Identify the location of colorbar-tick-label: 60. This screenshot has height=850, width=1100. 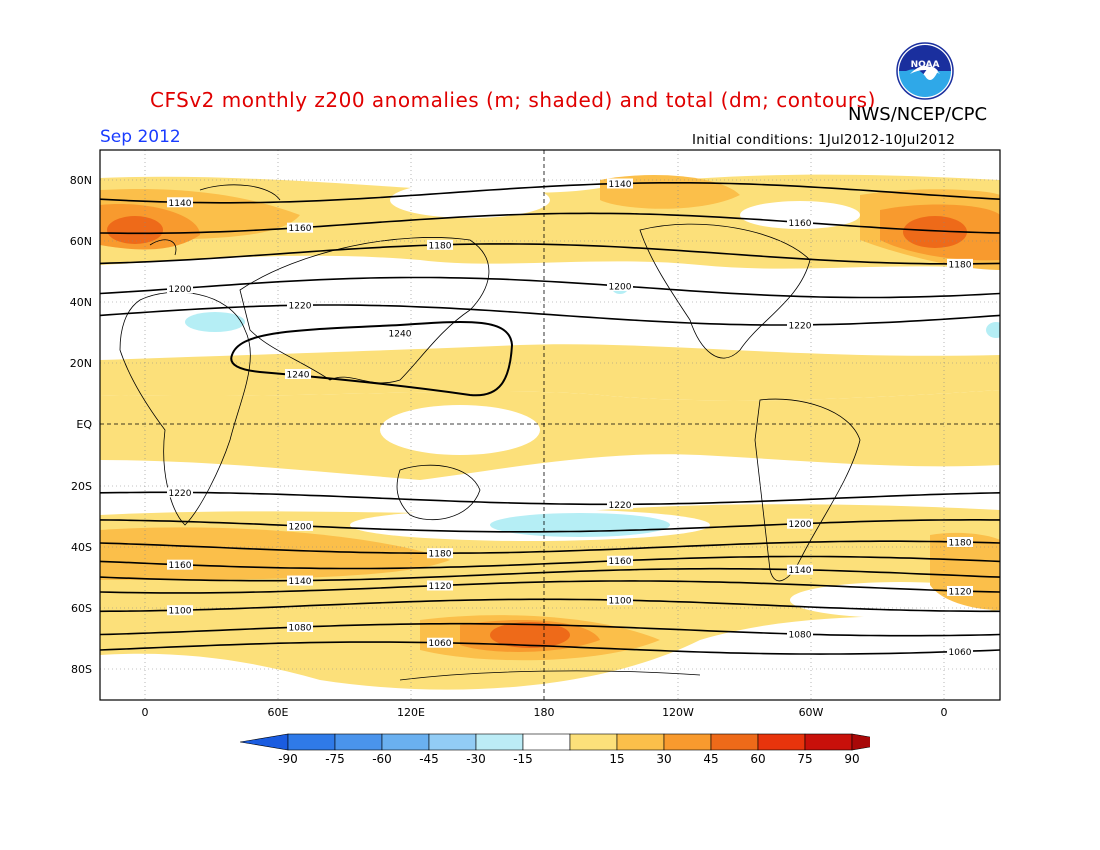
(757, 759).